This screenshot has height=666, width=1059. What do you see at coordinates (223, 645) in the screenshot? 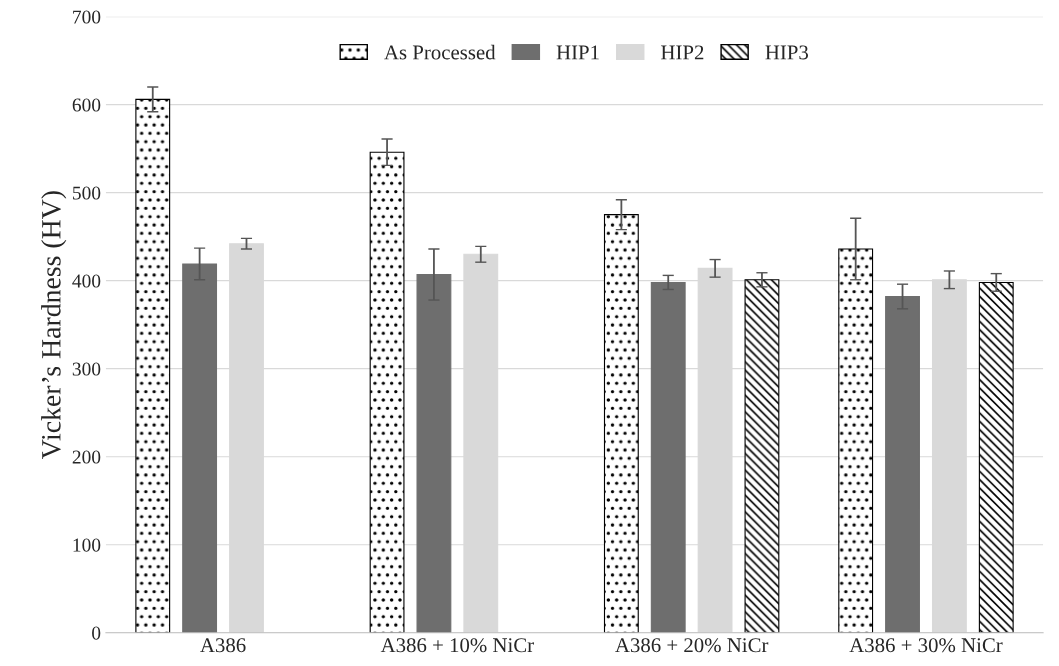
I see `x-tick-label: A386` at bounding box center [223, 645].